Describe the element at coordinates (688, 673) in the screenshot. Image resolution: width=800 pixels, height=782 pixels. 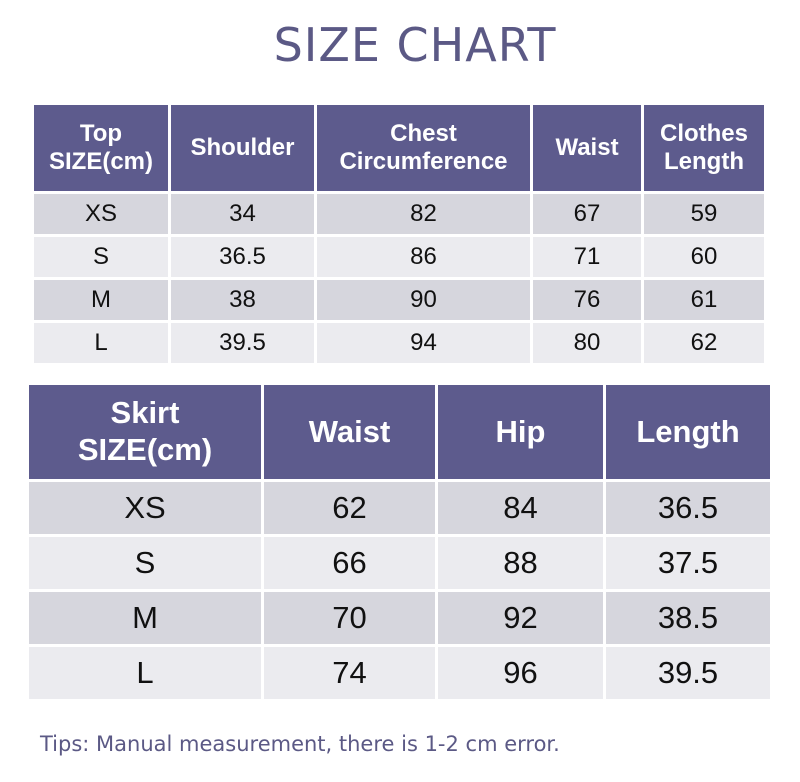
I see `length-cell: 39.5` at that location.